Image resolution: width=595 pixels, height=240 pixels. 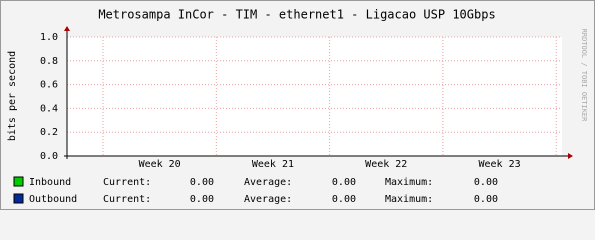 What do you see at coordinates (570, 156) in the screenshot?
I see `x-arrow` at bounding box center [570, 156].